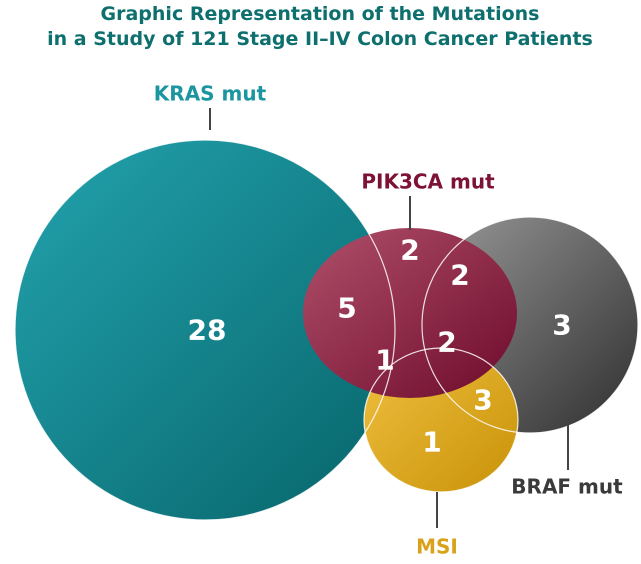 The height and width of the screenshot is (564, 641). What do you see at coordinates (320, 14) in the screenshot?
I see `title-line: Graphic Representation of the Mutations` at bounding box center [320, 14].